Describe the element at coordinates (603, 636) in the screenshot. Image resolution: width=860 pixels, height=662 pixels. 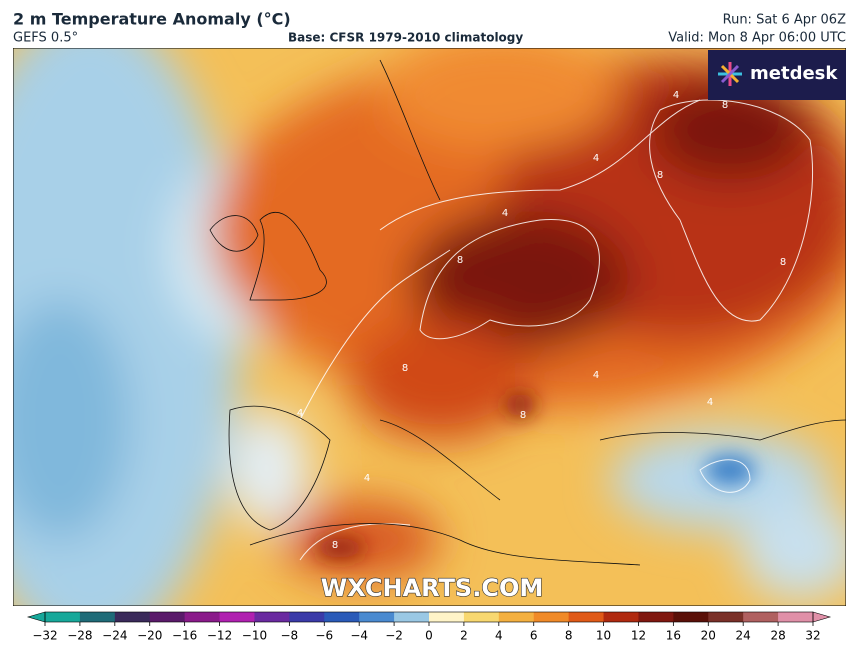
I see `colorbar-tick-label: 10` at that location.